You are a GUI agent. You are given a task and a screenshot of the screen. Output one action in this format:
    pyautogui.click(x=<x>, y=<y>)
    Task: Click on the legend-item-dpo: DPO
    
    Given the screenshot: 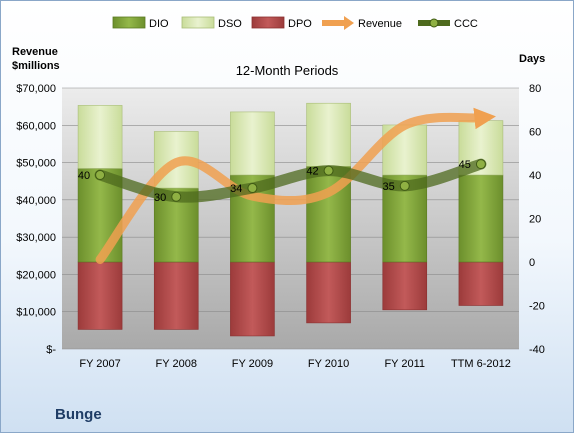 What is the action you would take?
    pyautogui.click(x=281, y=23)
    